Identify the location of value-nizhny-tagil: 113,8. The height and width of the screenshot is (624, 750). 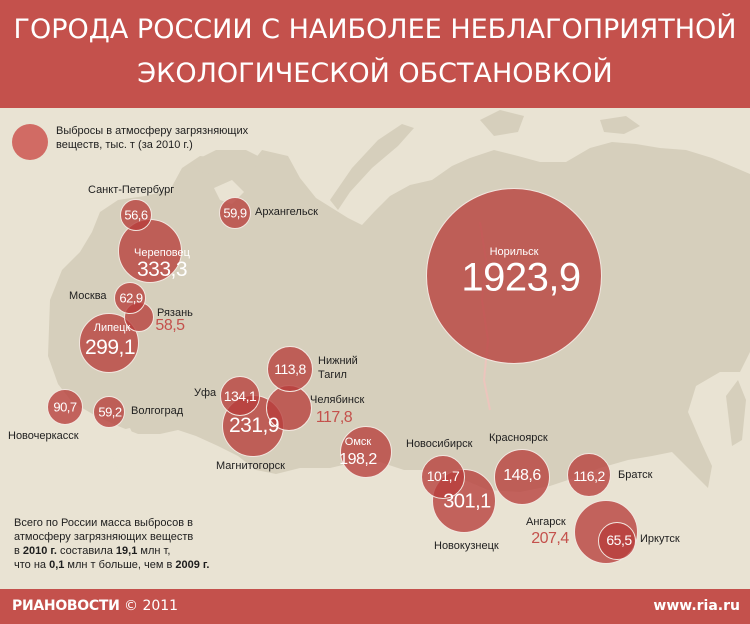
(290, 369).